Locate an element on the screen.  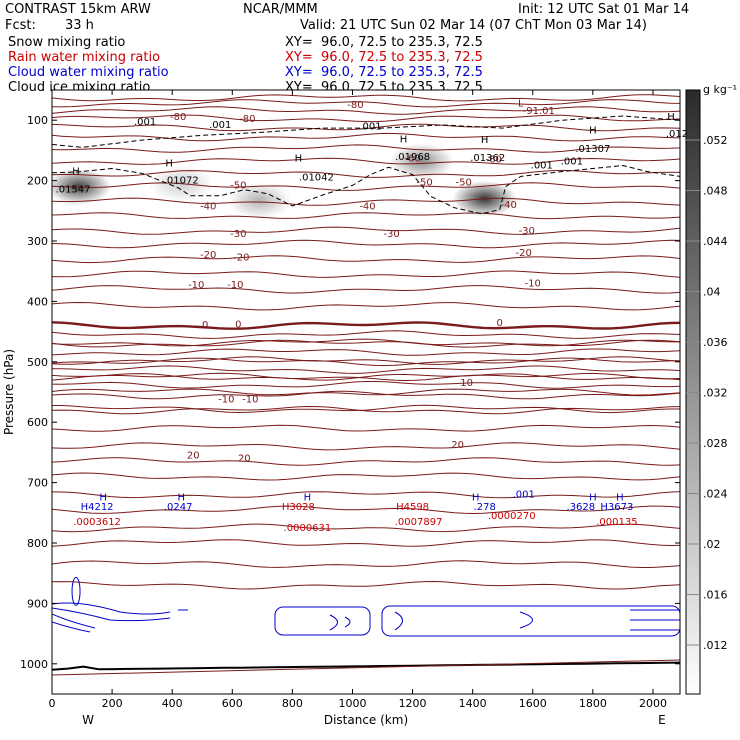
colorbar-unit: g kg⁻¹ is located at coordinates (720, 89).